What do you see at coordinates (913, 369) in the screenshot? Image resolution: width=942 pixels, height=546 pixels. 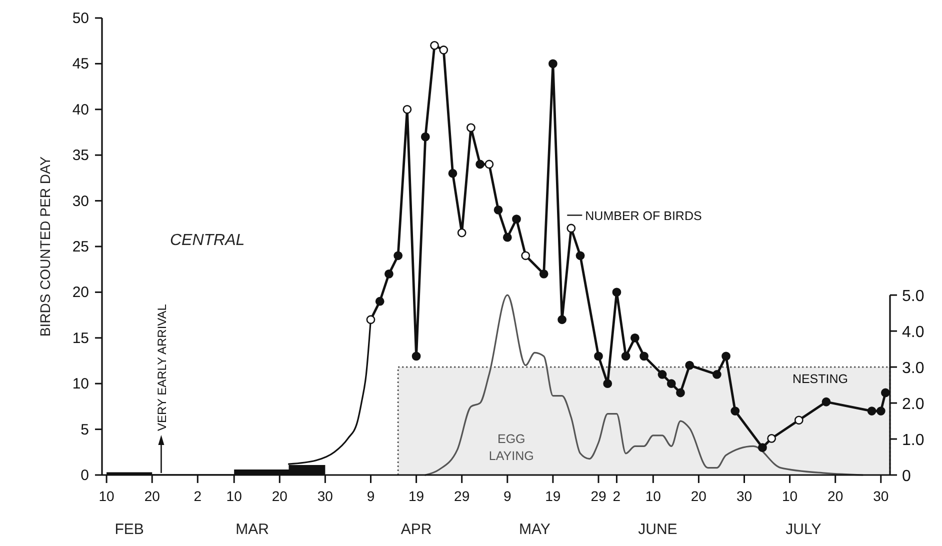 I see `y2-tick-label: 3.0` at bounding box center [913, 369].